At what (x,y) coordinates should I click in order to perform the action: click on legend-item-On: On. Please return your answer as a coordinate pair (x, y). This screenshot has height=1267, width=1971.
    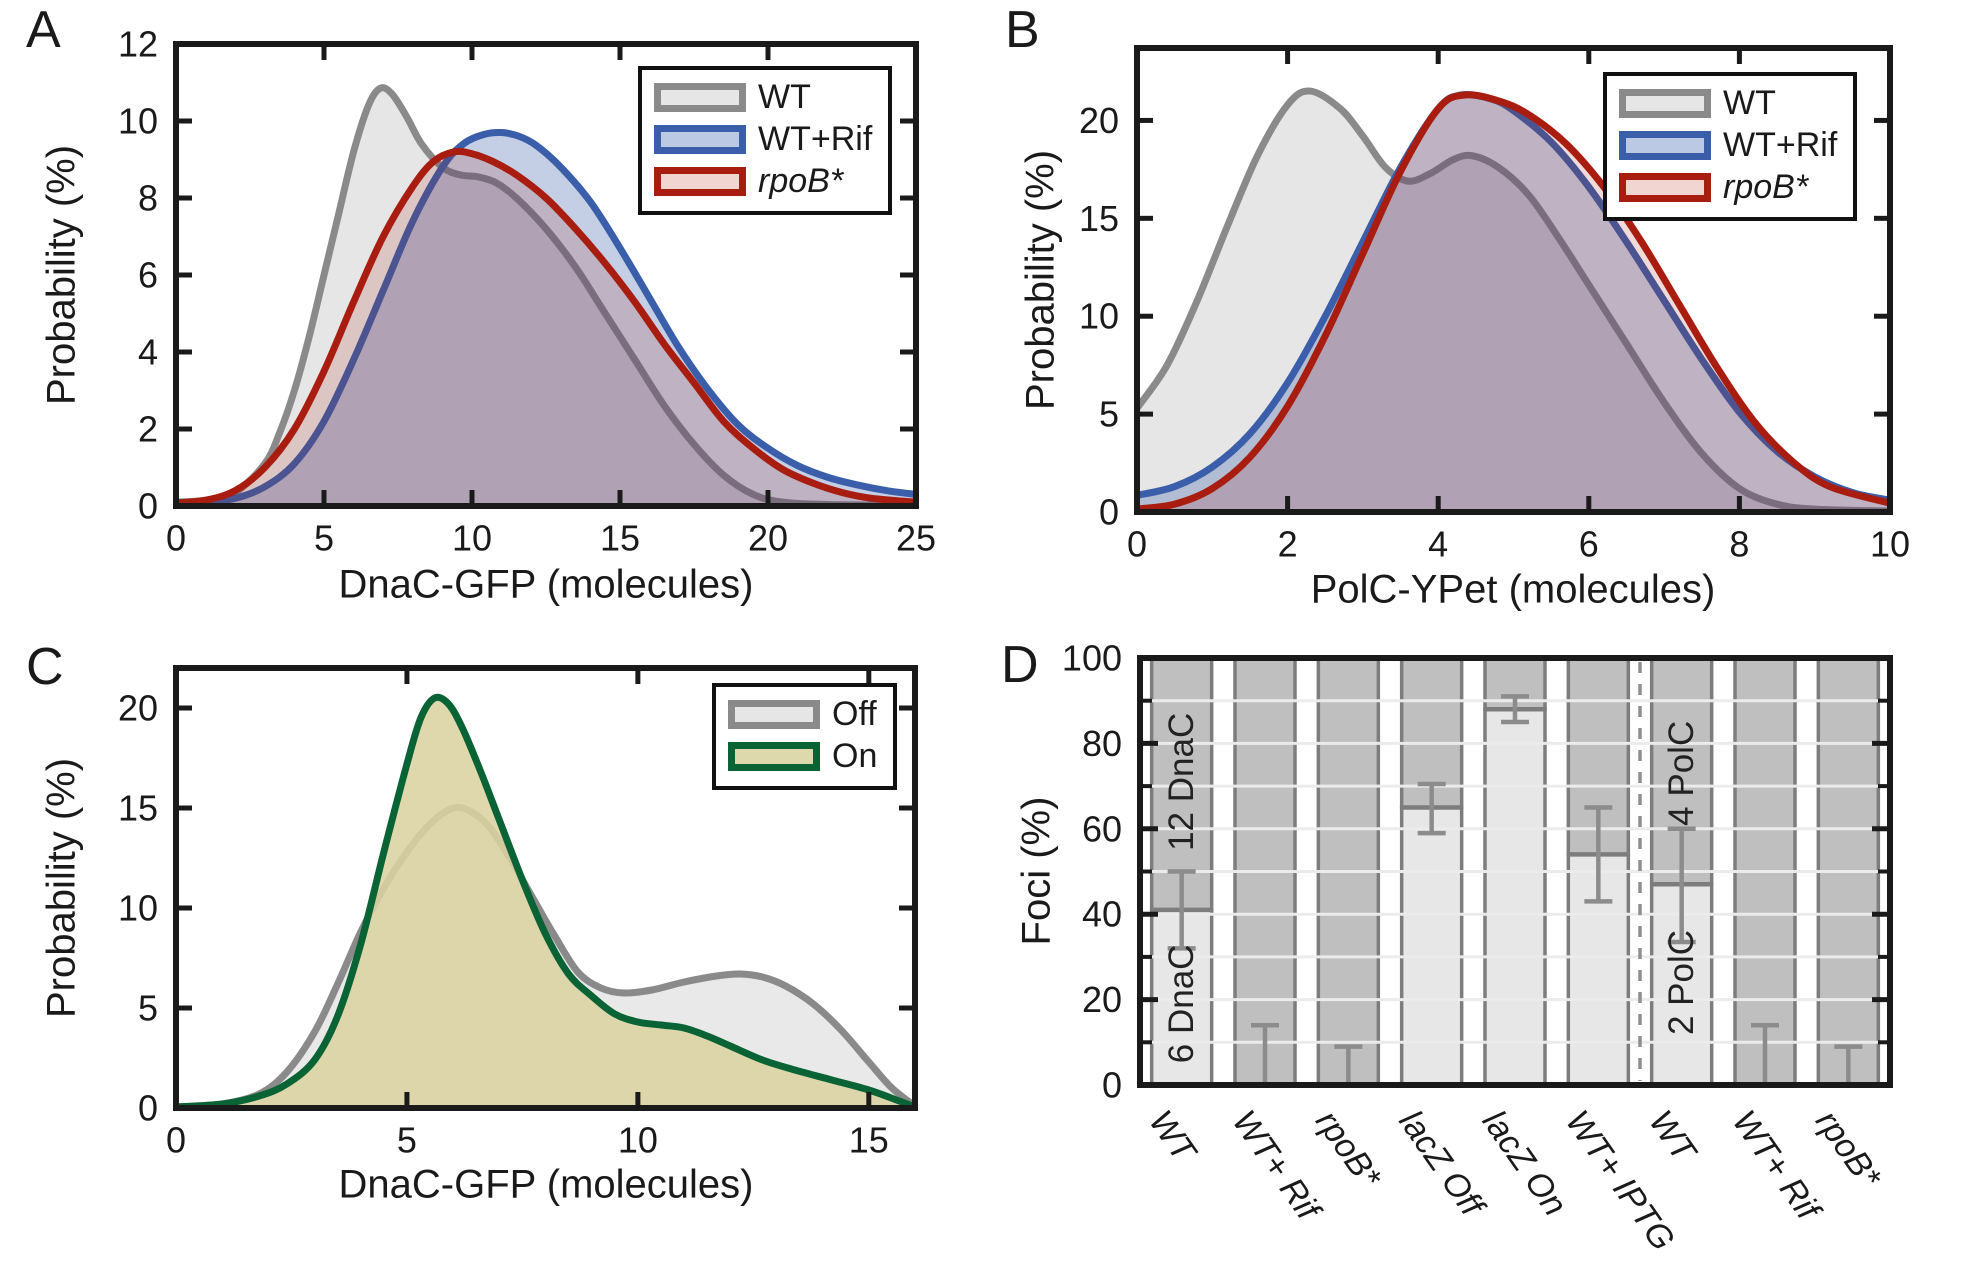
    Looking at the image, I should click on (802, 756).